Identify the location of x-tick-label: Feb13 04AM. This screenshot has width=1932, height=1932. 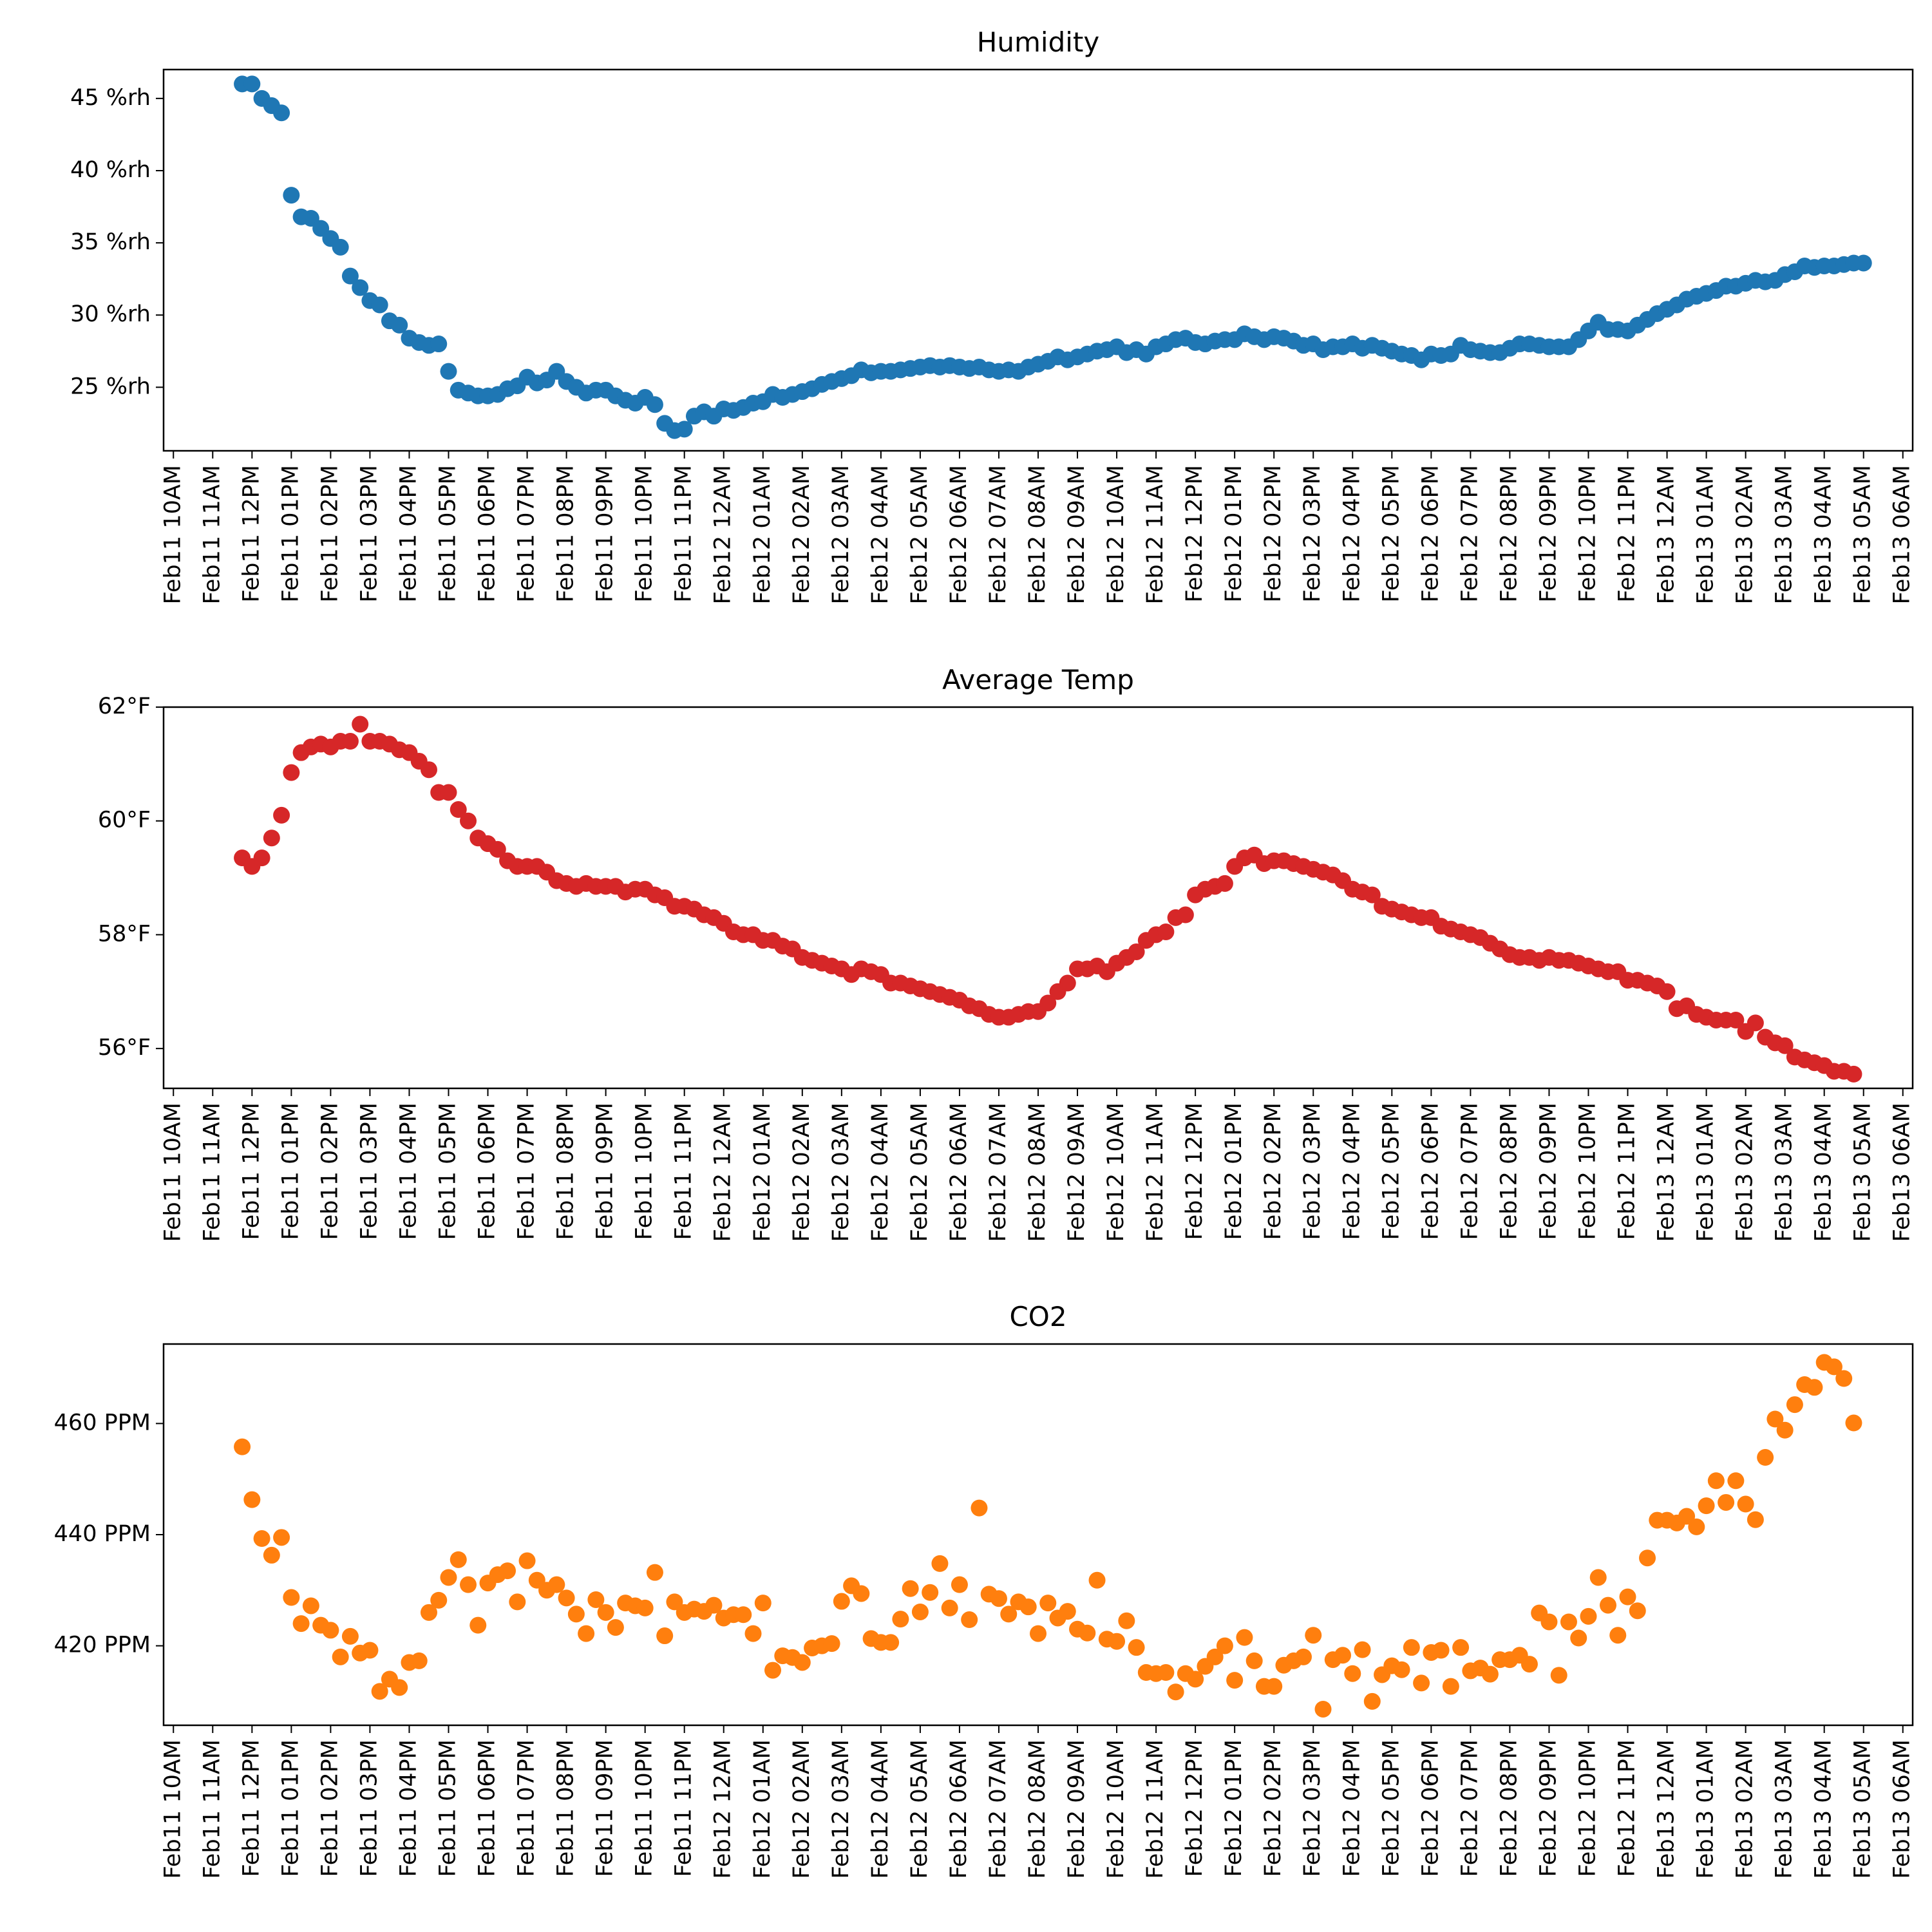
(1824, 1809).